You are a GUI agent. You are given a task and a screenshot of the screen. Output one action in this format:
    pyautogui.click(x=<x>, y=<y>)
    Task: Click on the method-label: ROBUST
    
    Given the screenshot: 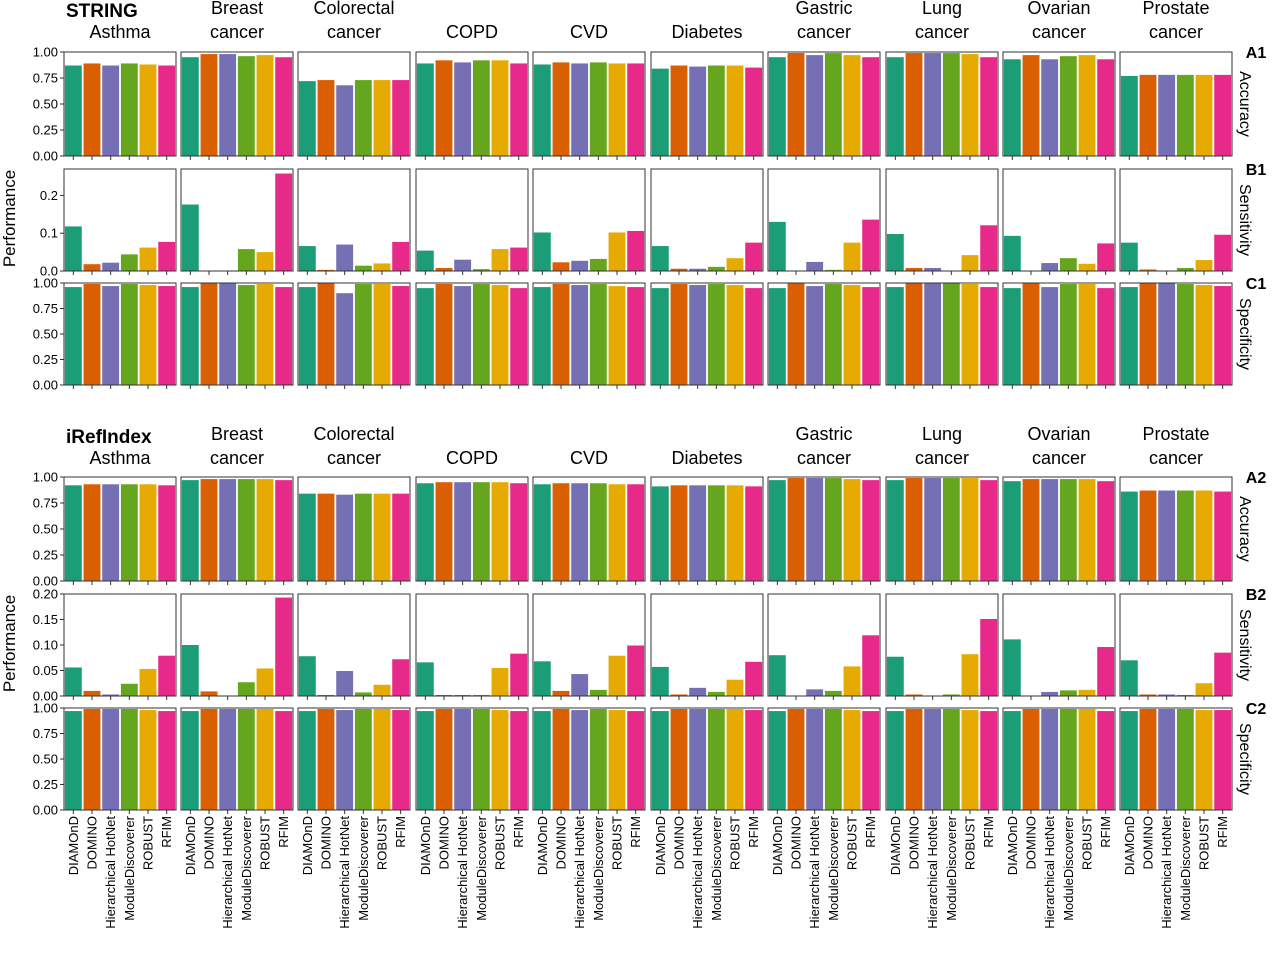 What is the action you would take?
    pyautogui.click(x=852, y=843)
    